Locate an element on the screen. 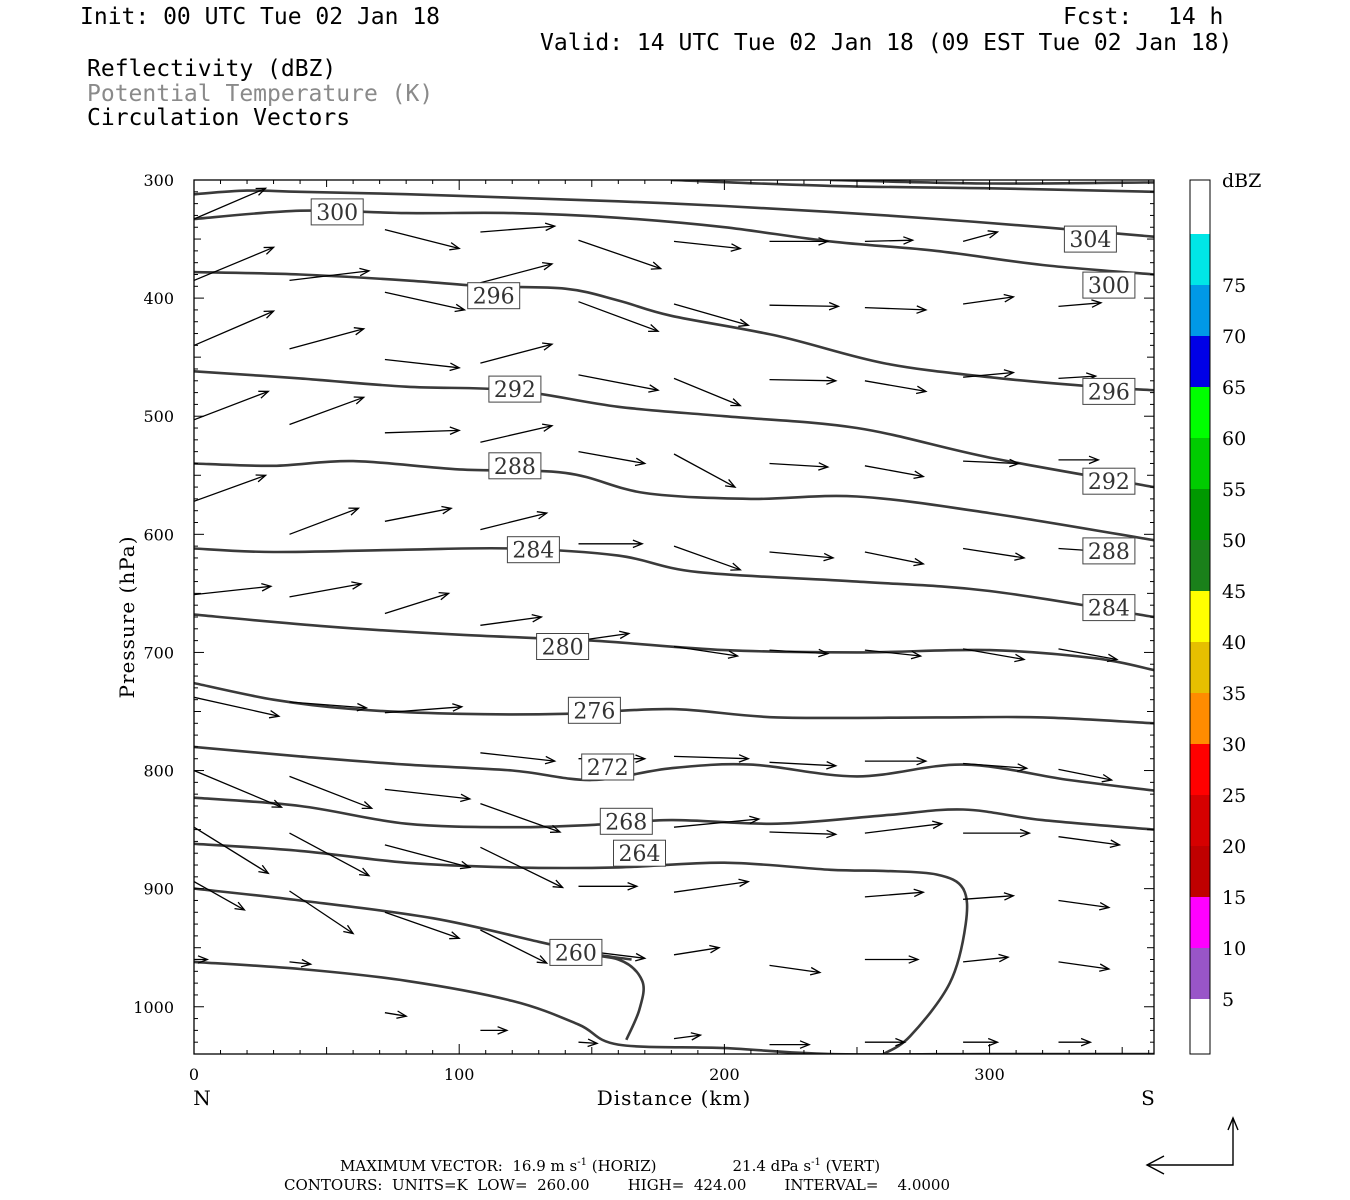 The height and width of the screenshot is (1200, 1350). contour-label: 300 is located at coordinates (337, 212).